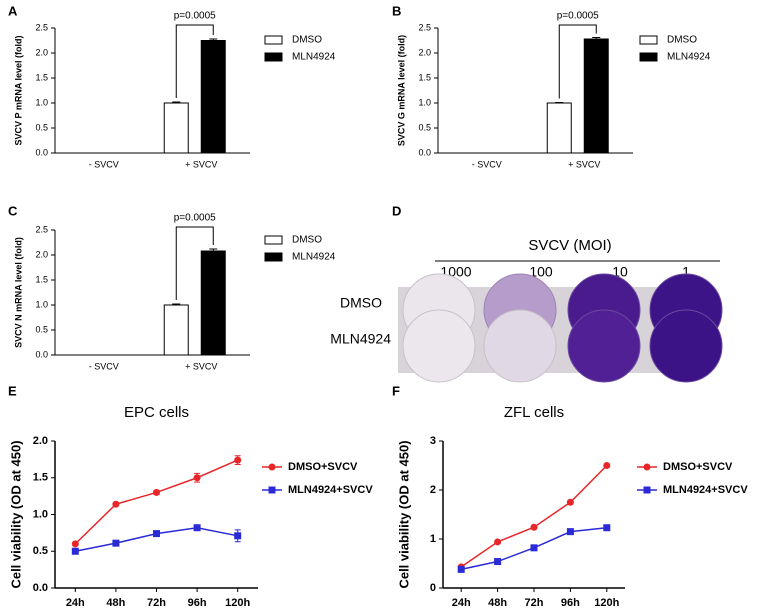 The image size is (763, 609). I want to click on row-label: DMSO, so click(361, 303).